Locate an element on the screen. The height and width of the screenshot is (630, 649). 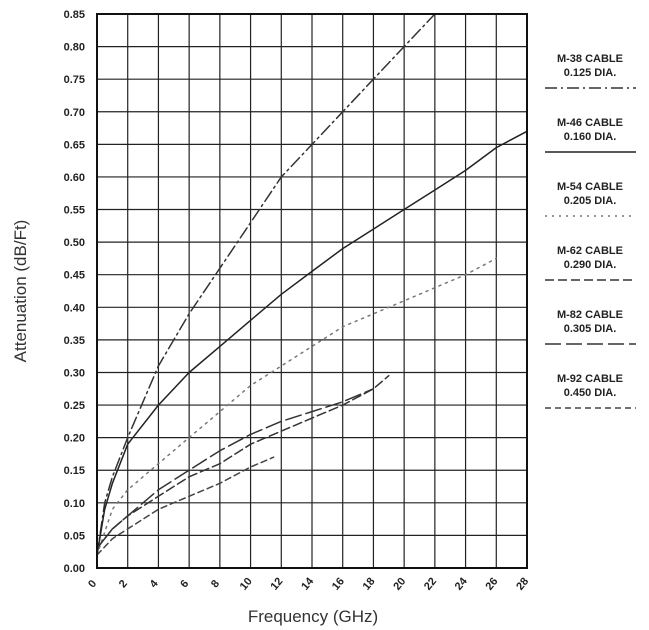
y-tick-label-11: 0.55 is located at coordinates (74, 211).